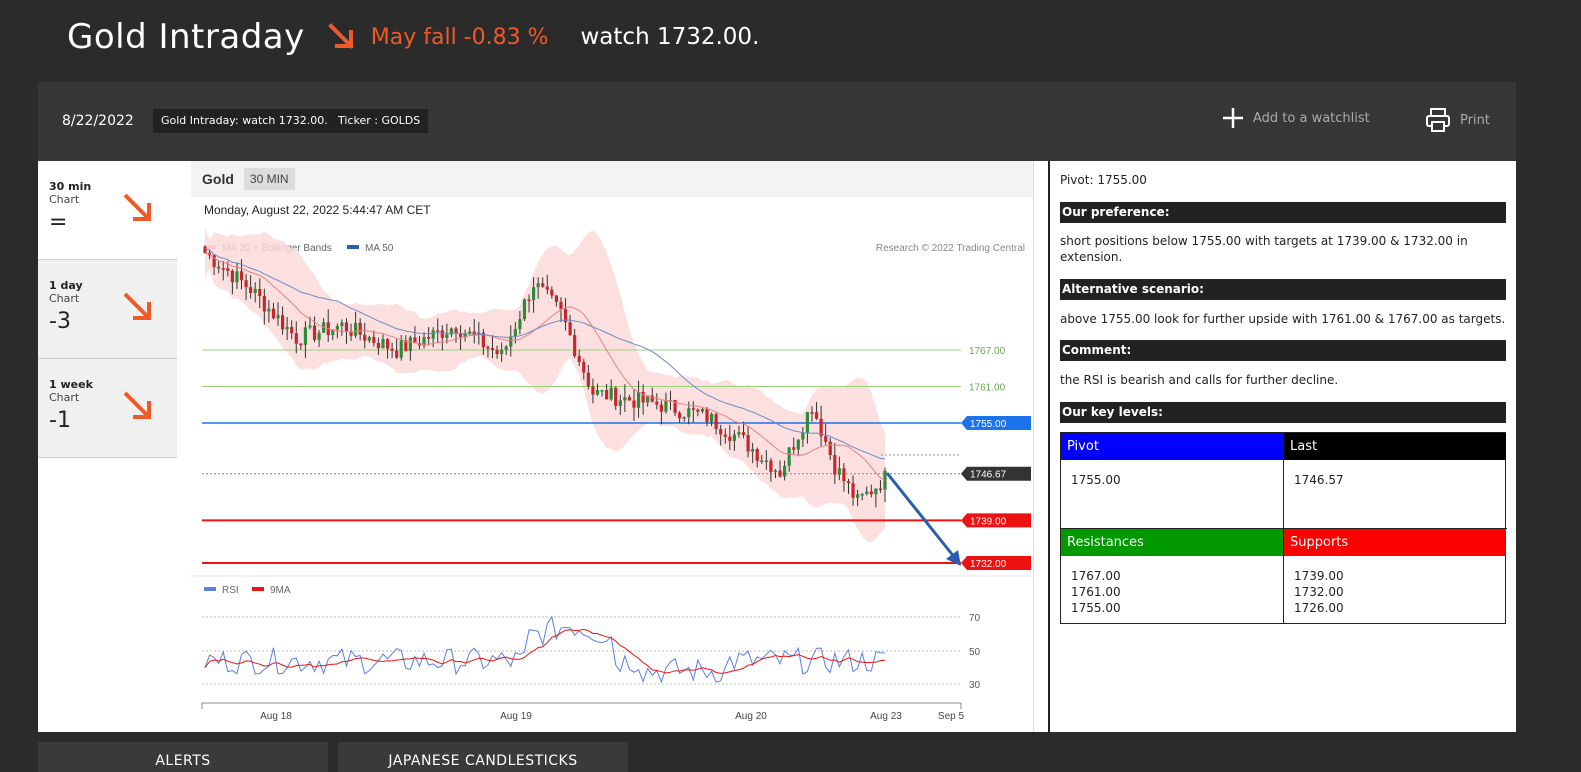 This screenshot has width=1581, height=772. I want to click on tab-alerts: ALERTS, so click(183, 757).